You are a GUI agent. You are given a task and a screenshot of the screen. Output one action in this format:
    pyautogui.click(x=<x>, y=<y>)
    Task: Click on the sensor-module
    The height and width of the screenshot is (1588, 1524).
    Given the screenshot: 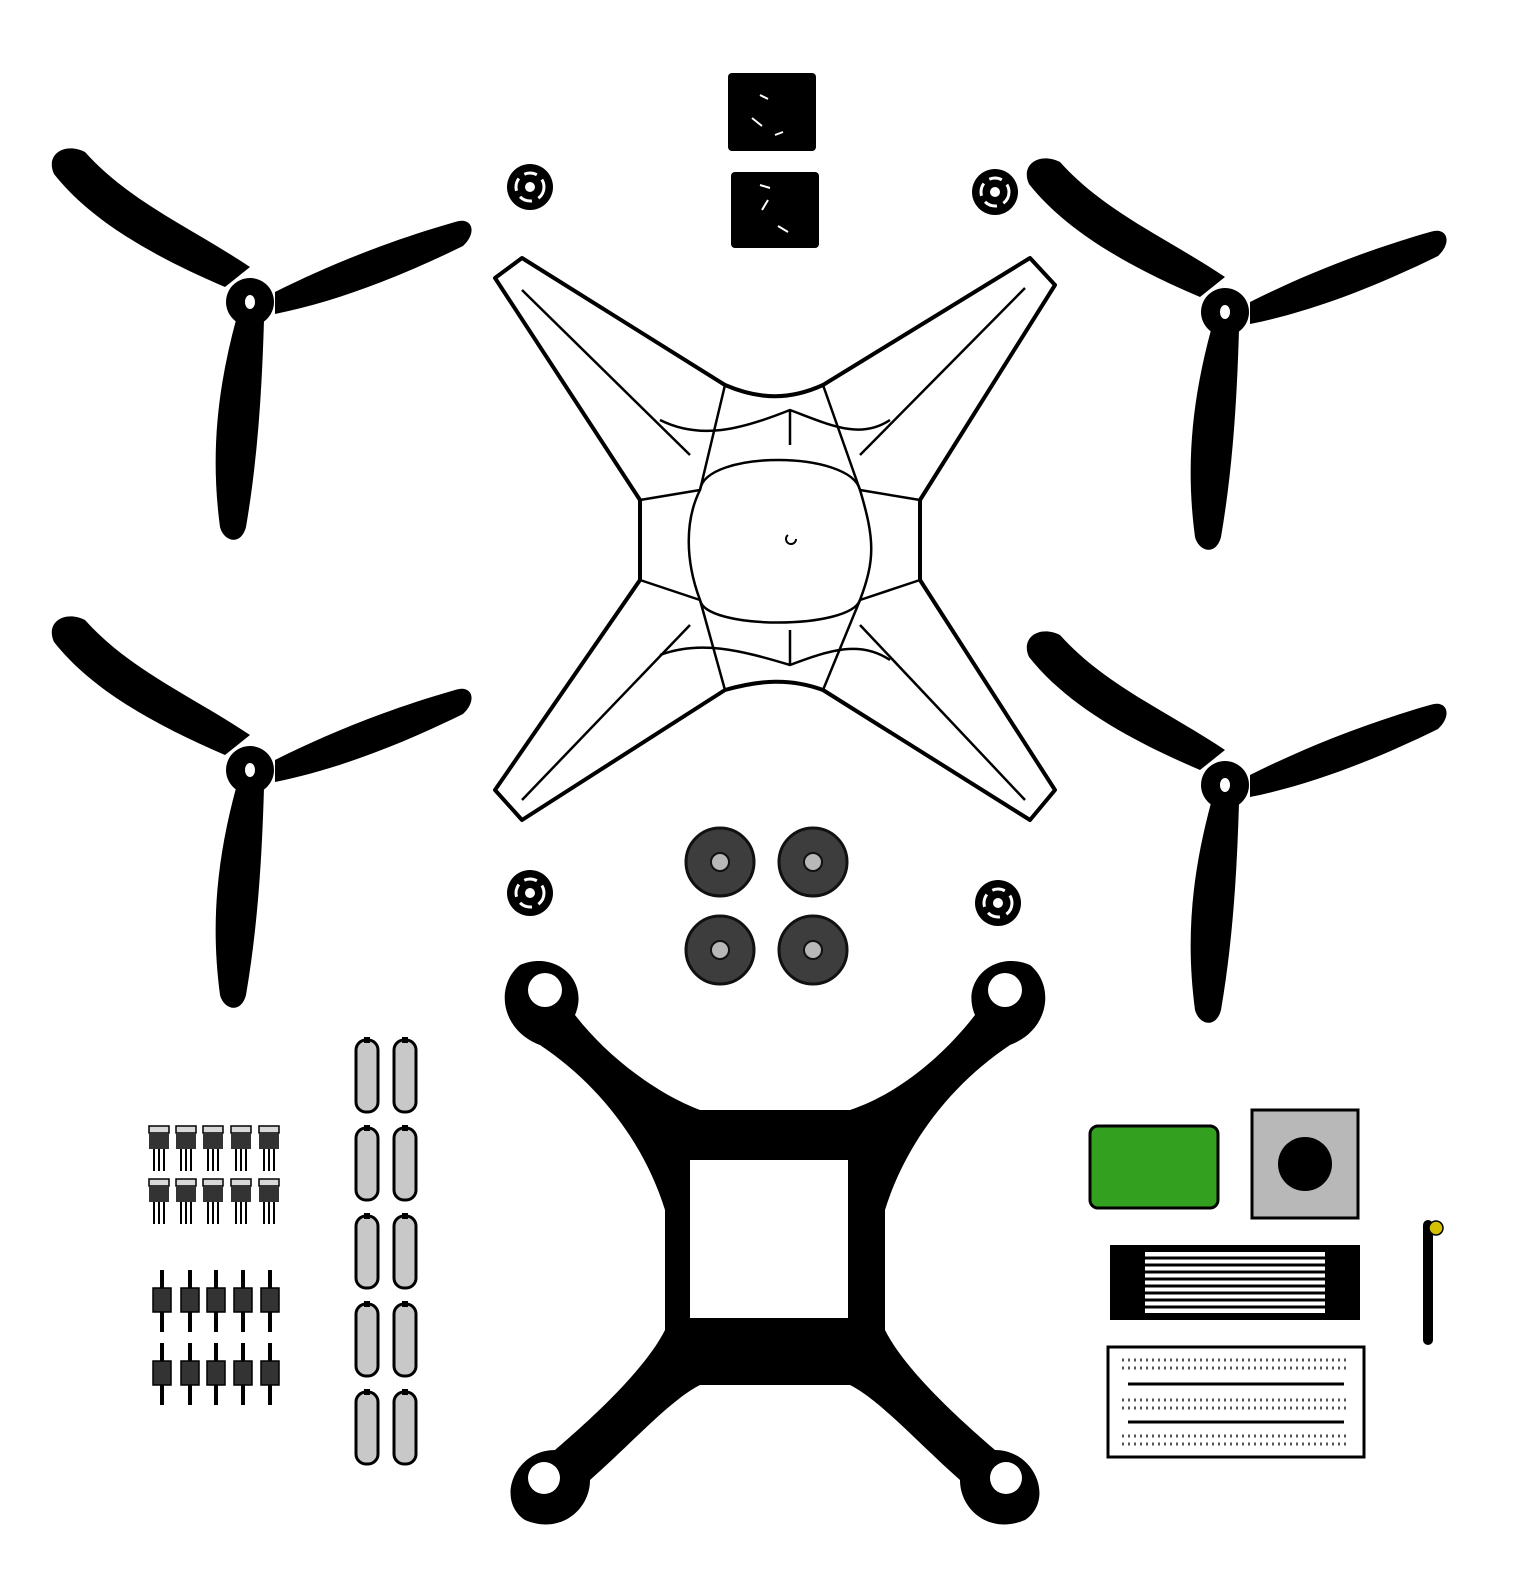 What is the action you would take?
    pyautogui.click(x=1305, y=1164)
    